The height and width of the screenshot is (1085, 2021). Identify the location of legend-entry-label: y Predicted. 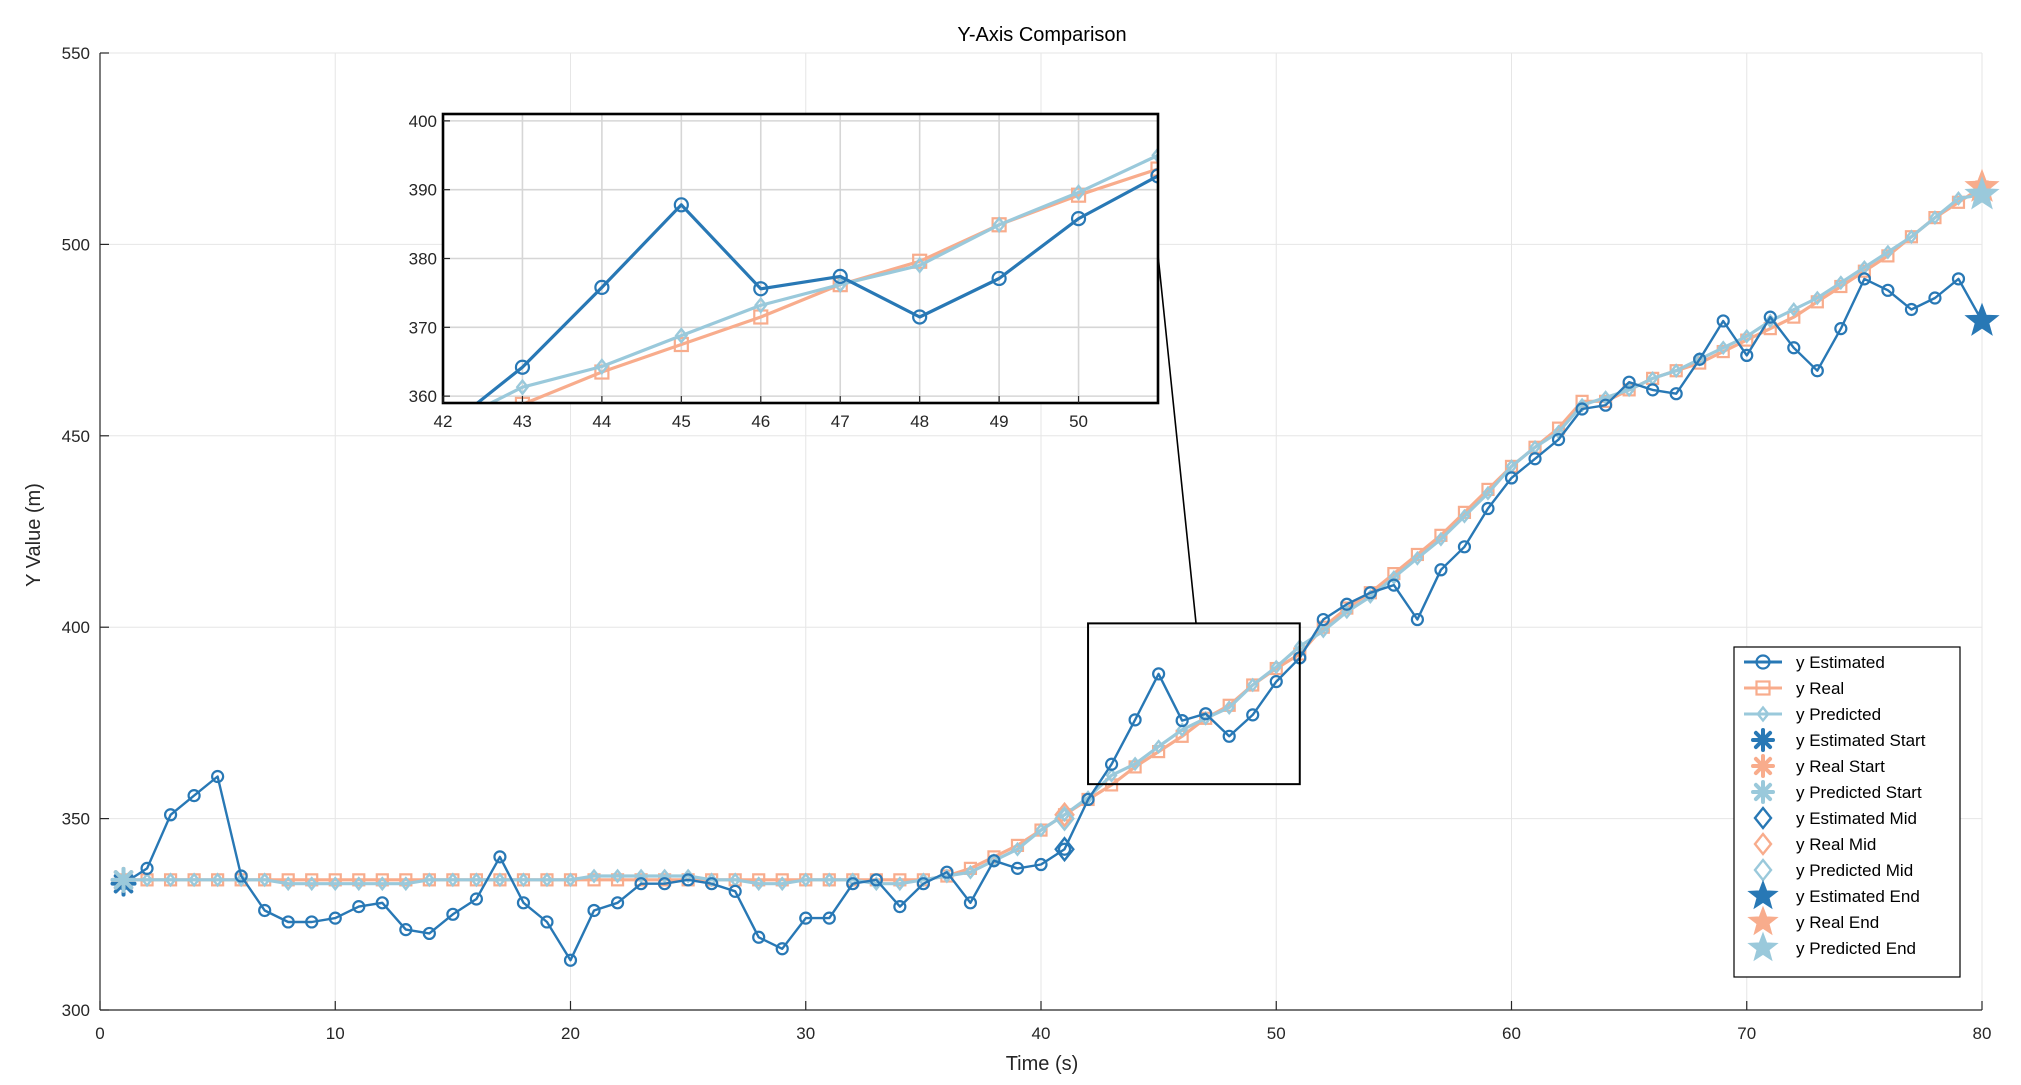
(1838, 714).